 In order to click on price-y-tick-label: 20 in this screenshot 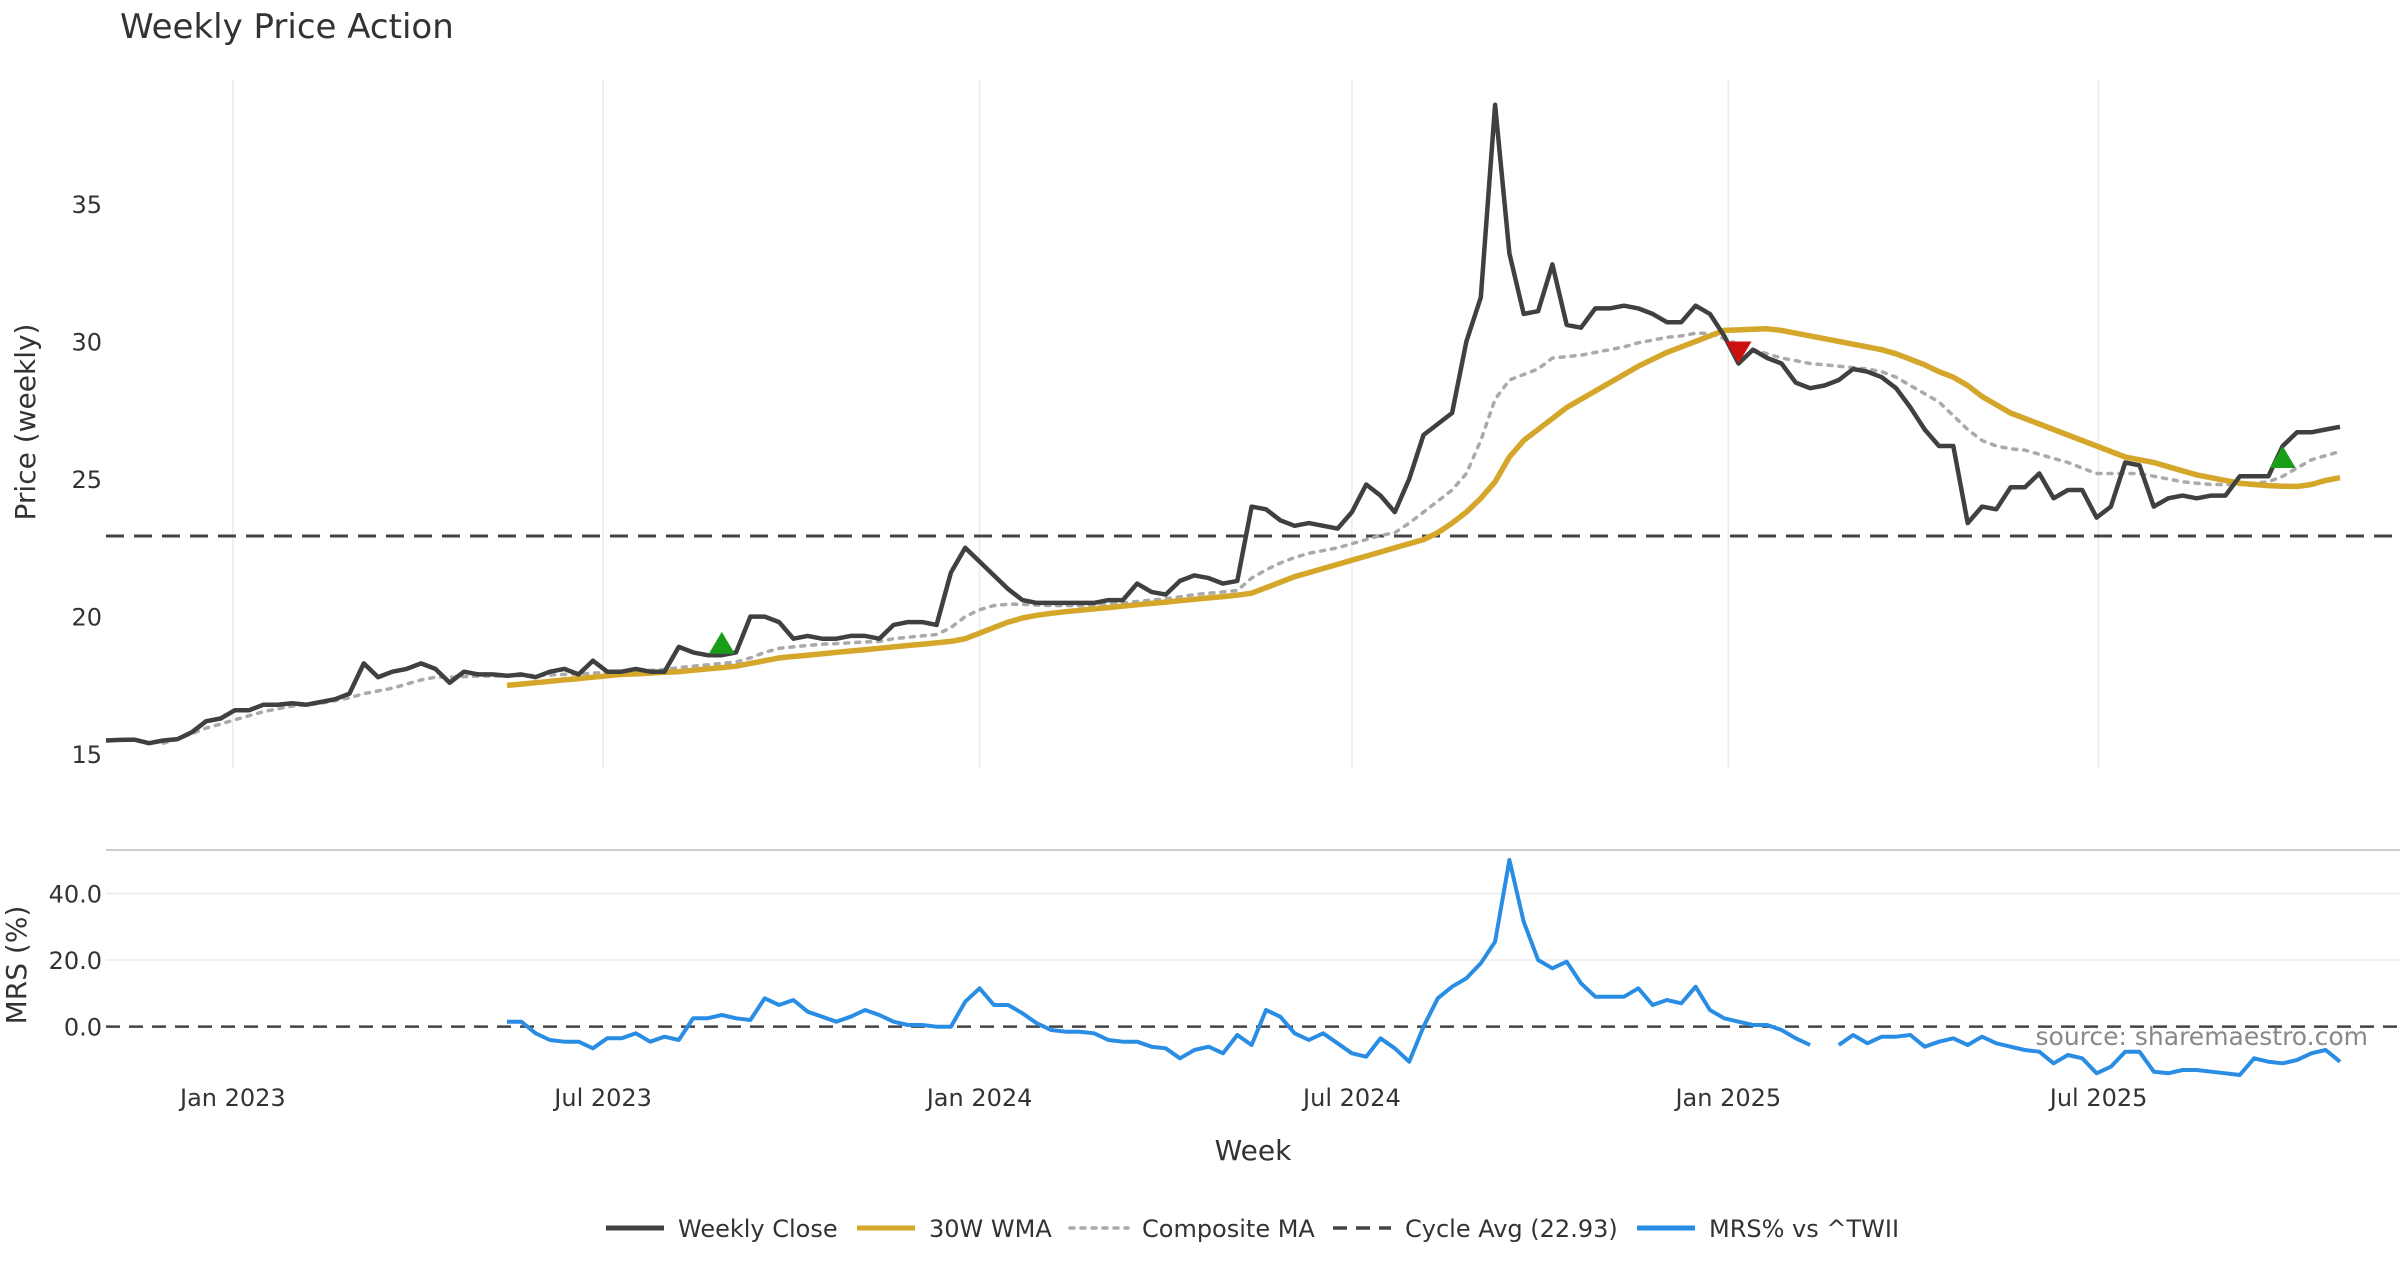, I will do `click(86, 618)`.